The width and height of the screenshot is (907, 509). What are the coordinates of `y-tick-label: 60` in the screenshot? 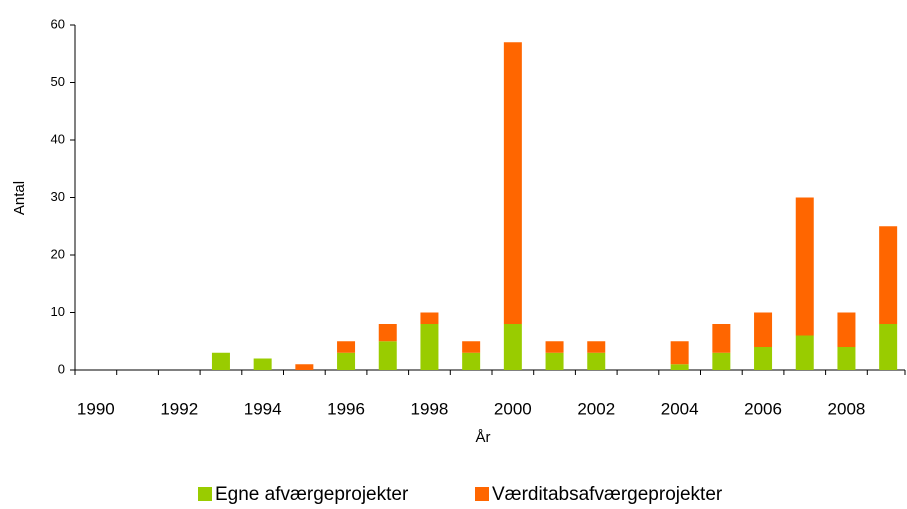 It's located at (58, 23).